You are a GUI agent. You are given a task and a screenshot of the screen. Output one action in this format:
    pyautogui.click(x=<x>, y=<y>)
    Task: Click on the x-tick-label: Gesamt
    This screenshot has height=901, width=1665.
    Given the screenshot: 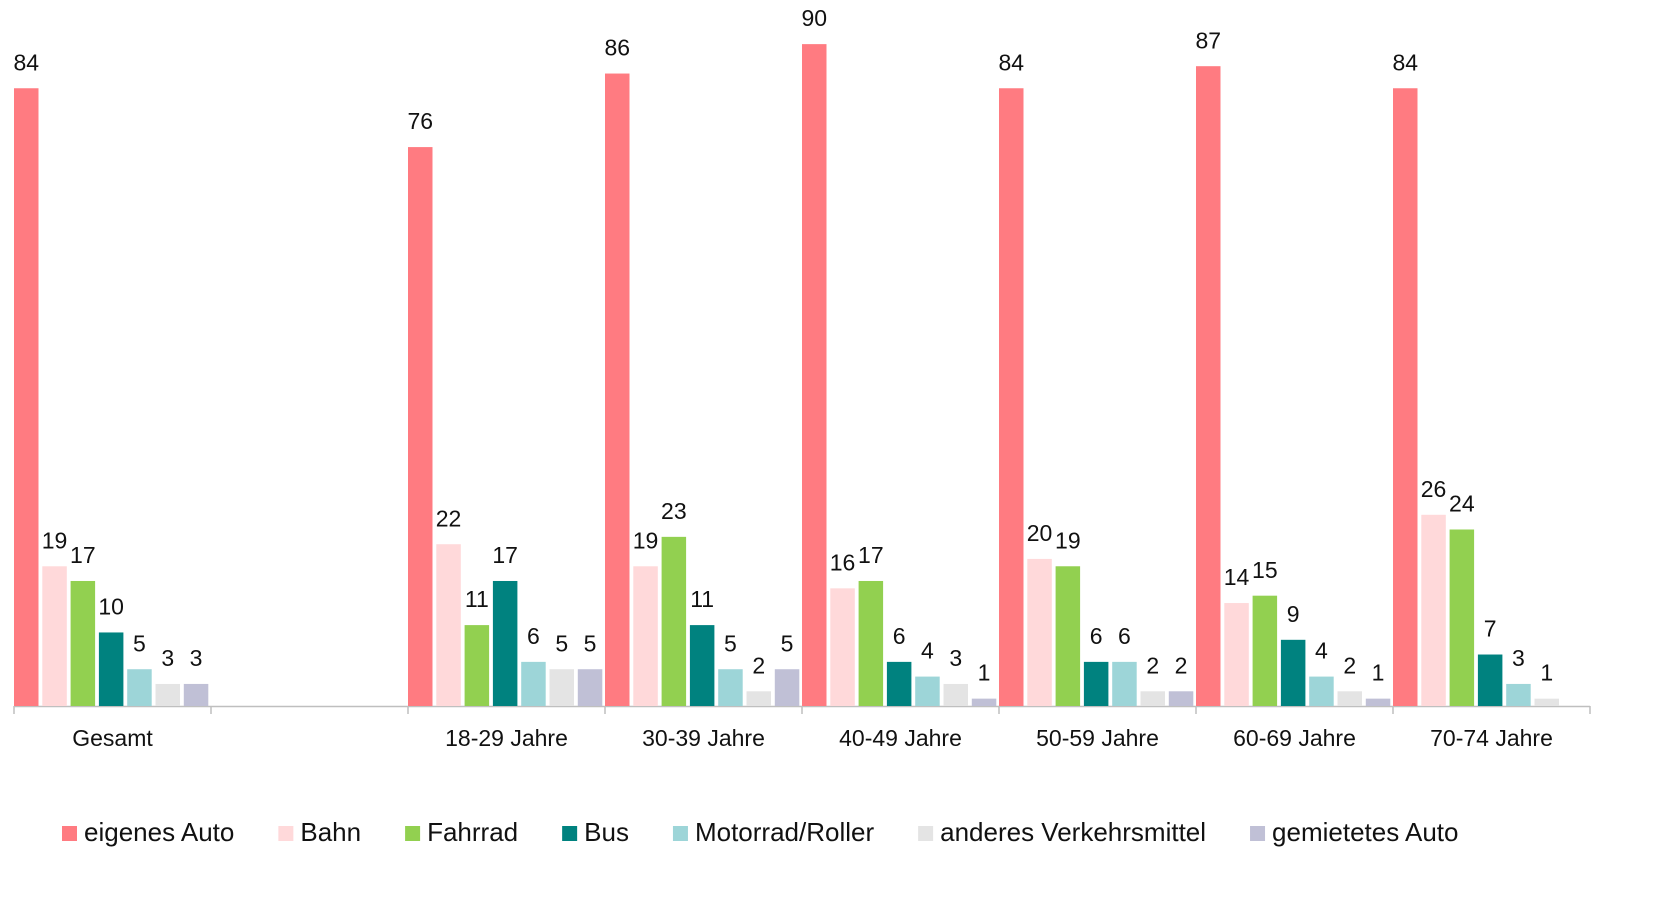 What is the action you would take?
    pyautogui.click(x=112, y=738)
    